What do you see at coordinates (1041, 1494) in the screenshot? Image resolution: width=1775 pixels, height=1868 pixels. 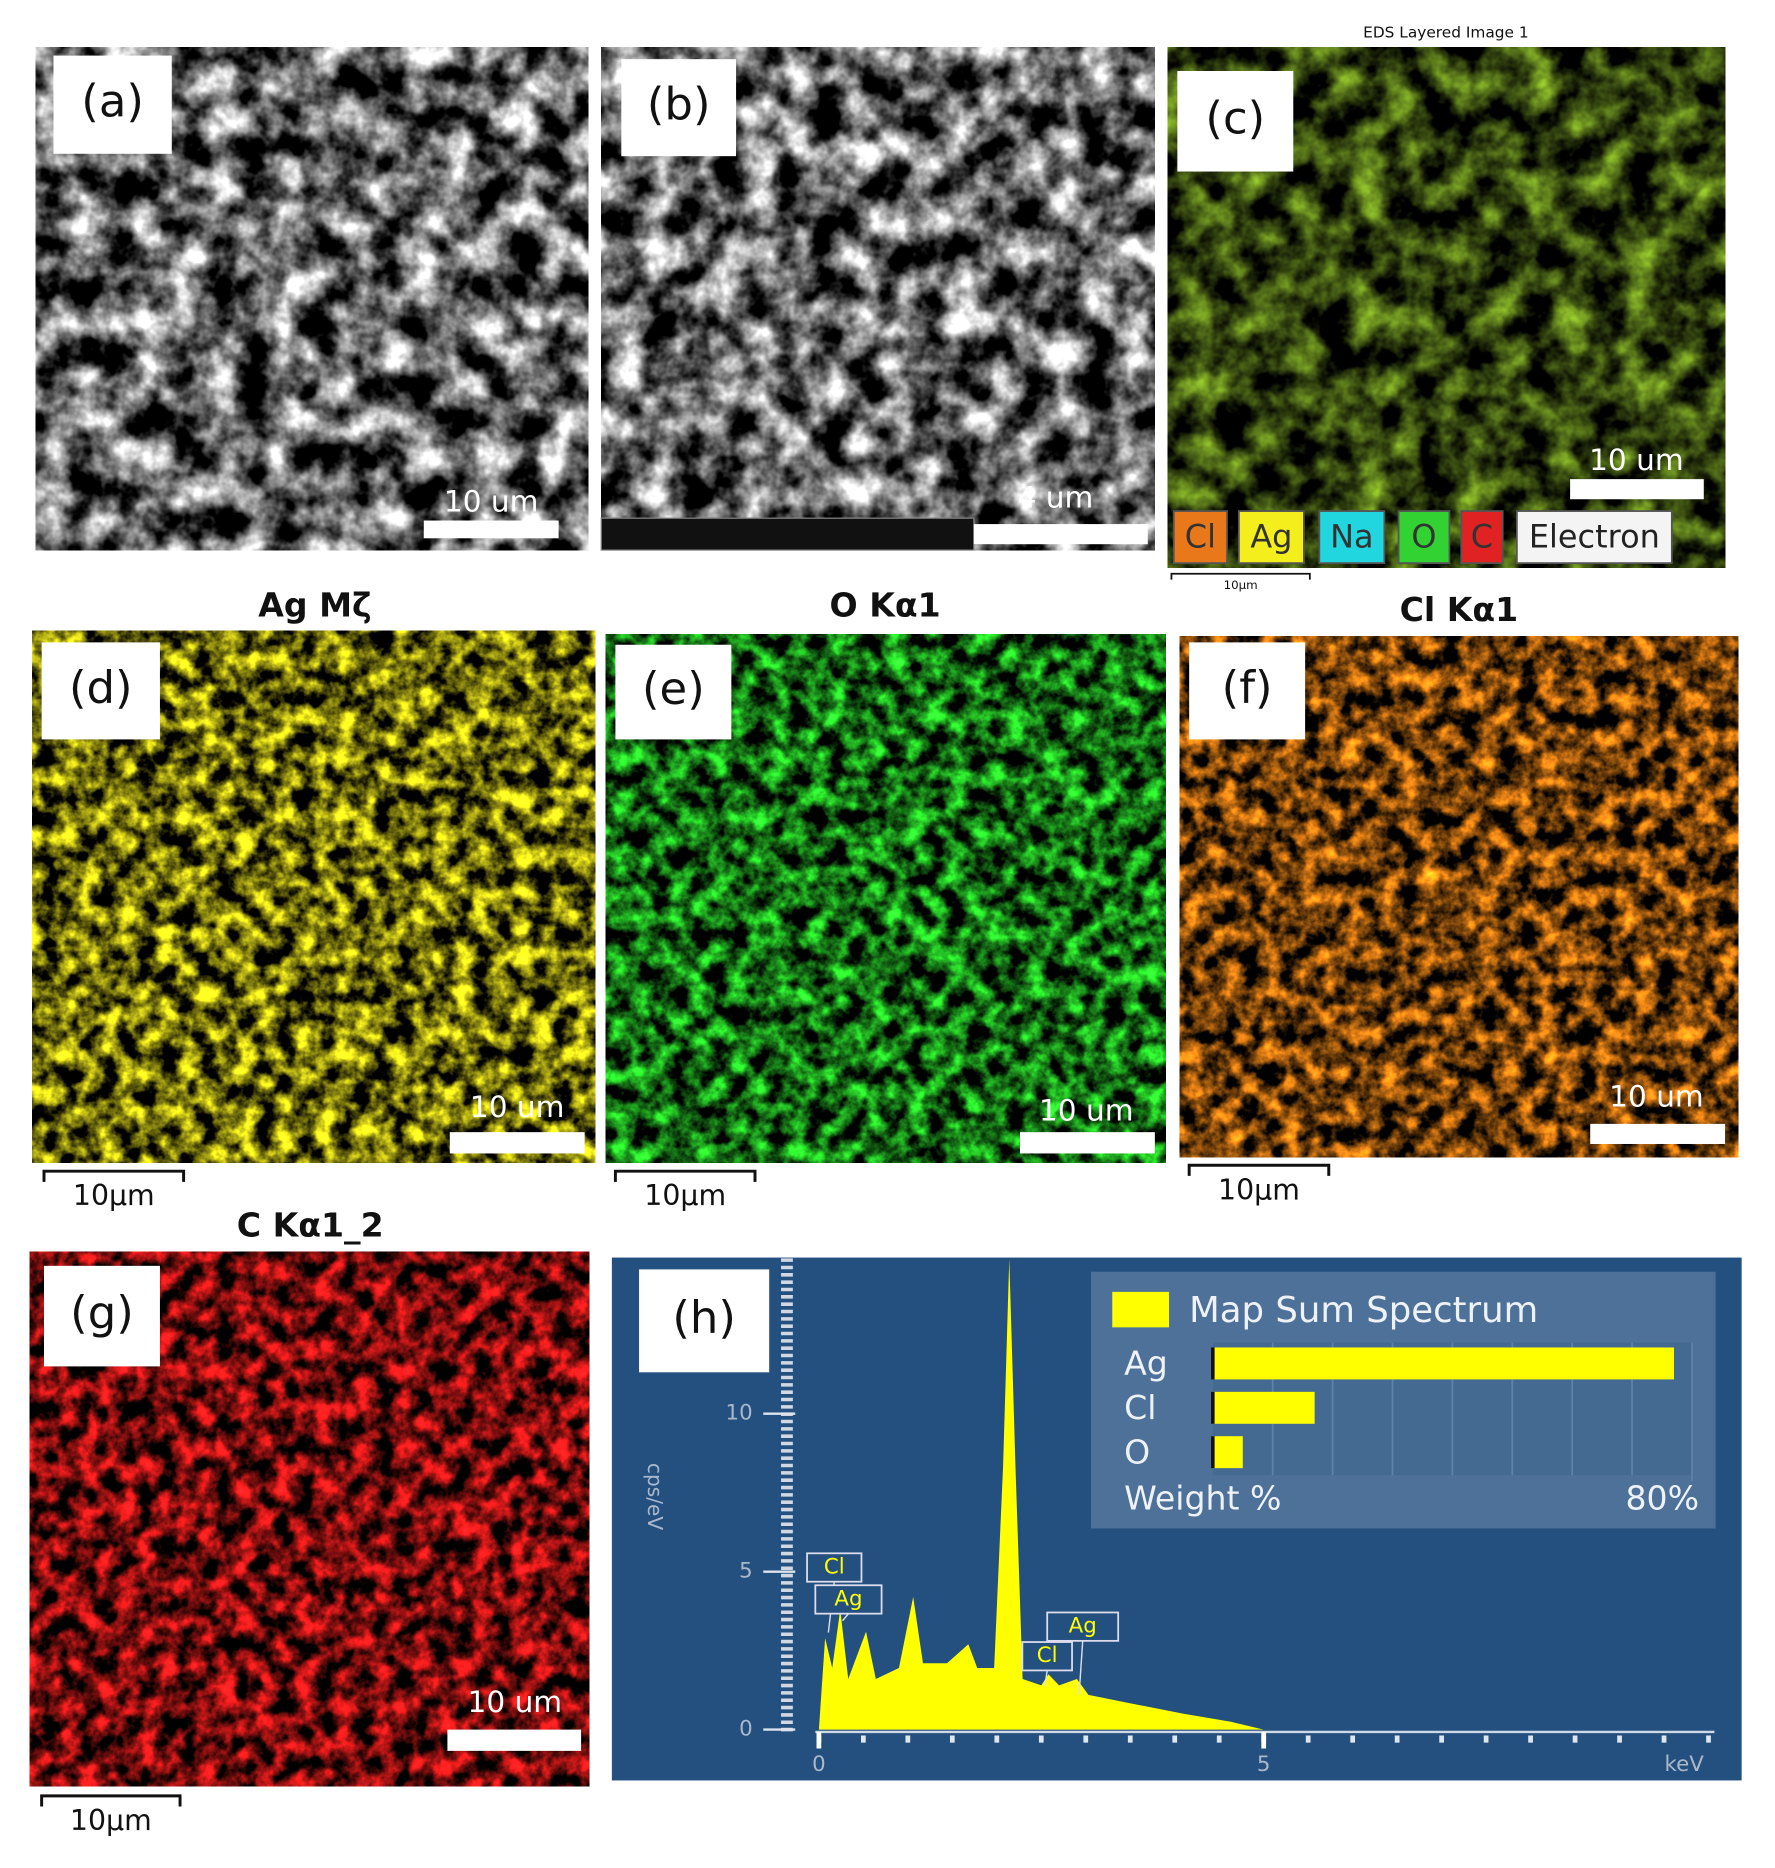 I see `spectrum-area` at bounding box center [1041, 1494].